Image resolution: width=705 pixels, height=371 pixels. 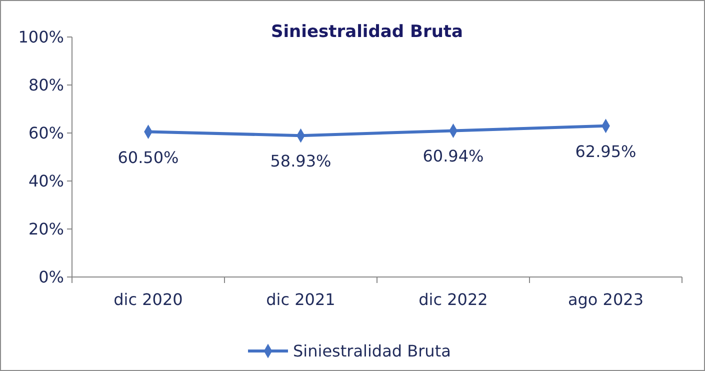 I want to click on y-tick-label: 80%, so click(x=46, y=85).